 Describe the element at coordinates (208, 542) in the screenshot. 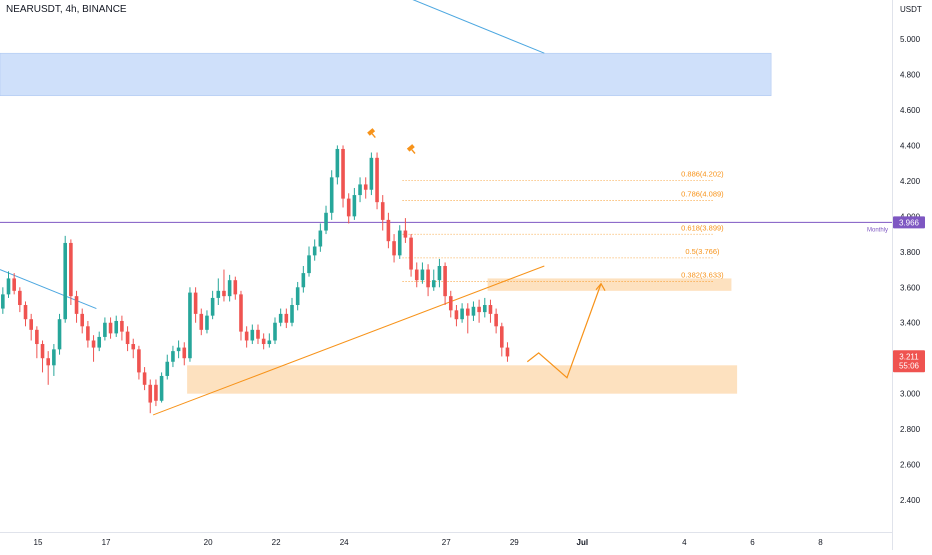

I see `time-tick-label: 20` at that location.